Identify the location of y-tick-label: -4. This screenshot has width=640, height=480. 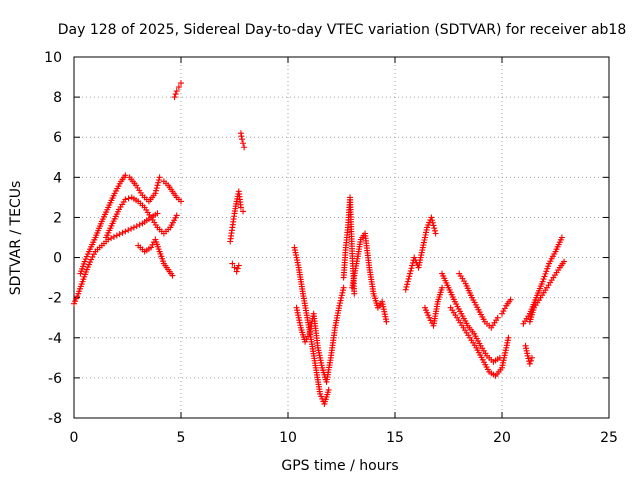
(55, 339).